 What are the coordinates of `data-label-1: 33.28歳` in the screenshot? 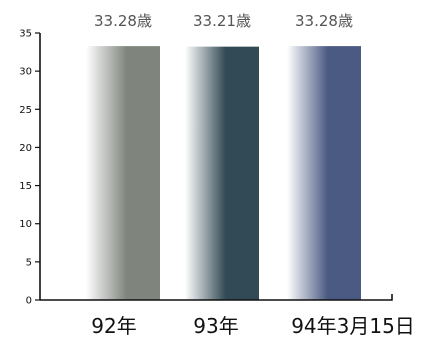 It's located at (123, 21).